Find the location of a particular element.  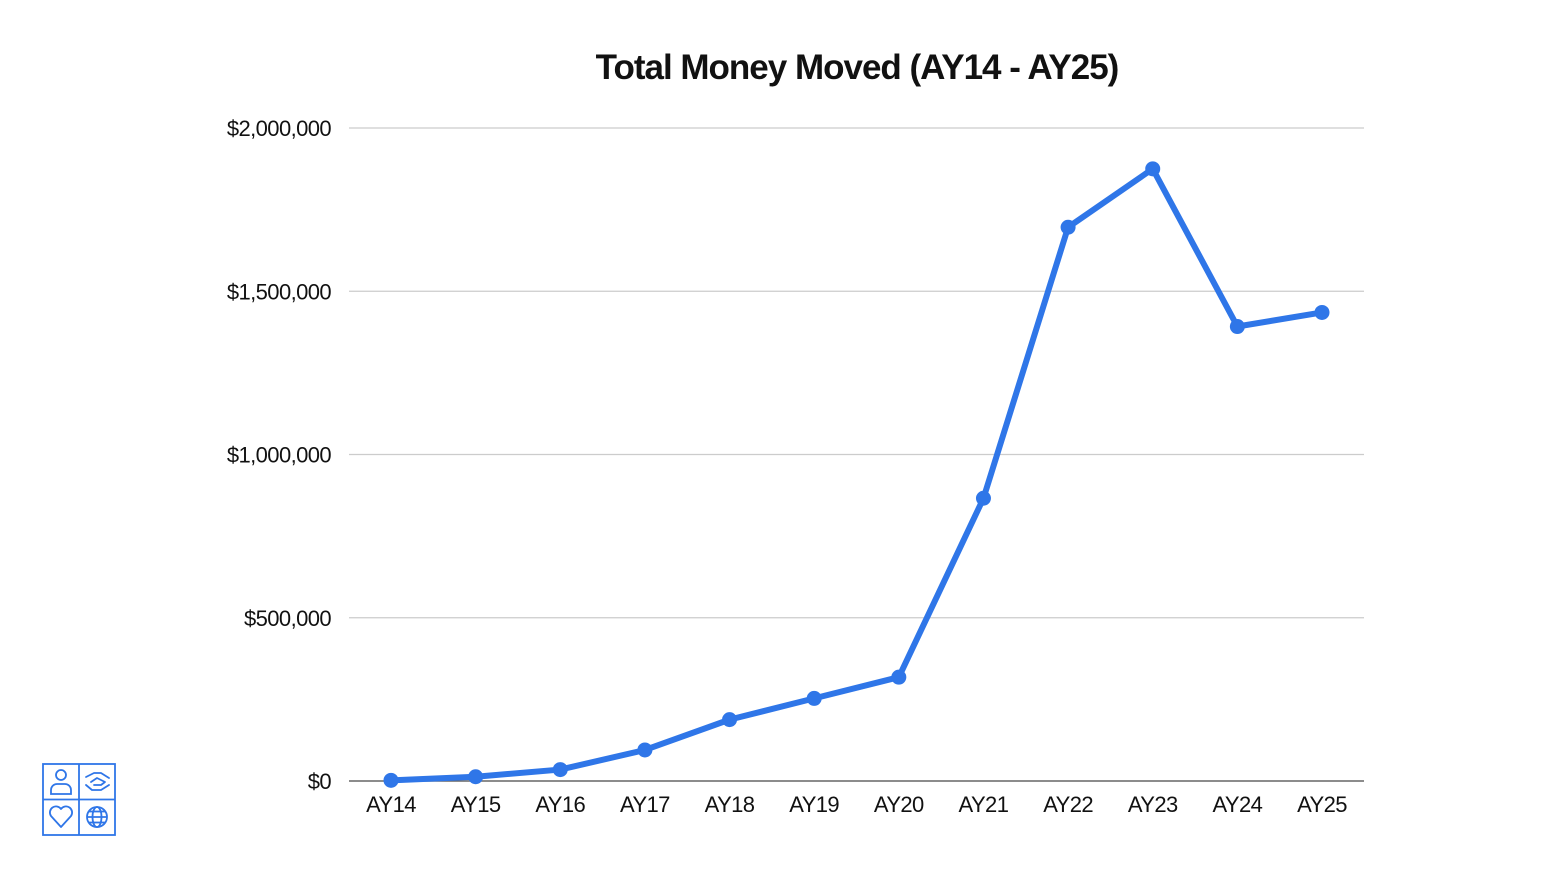

x-tick-label: AY20 is located at coordinates (899, 804).